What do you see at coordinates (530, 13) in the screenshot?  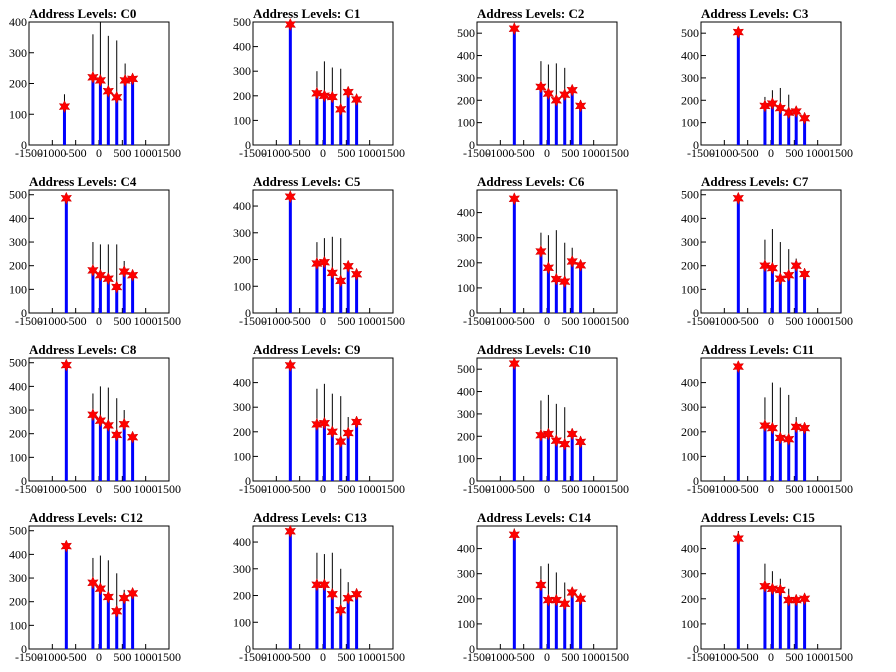 I see `chart-title: Address Levels: C2` at bounding box center [530, 13].